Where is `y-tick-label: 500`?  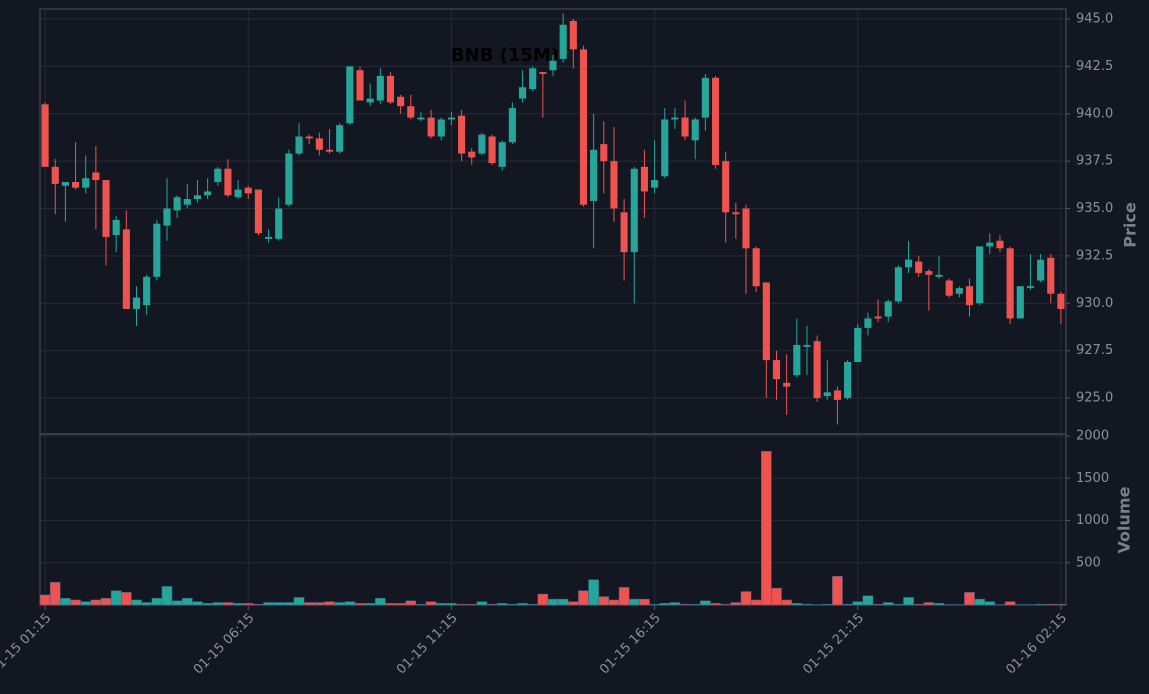 y-tick-label: 500 is located at coordinates (1088, 562).